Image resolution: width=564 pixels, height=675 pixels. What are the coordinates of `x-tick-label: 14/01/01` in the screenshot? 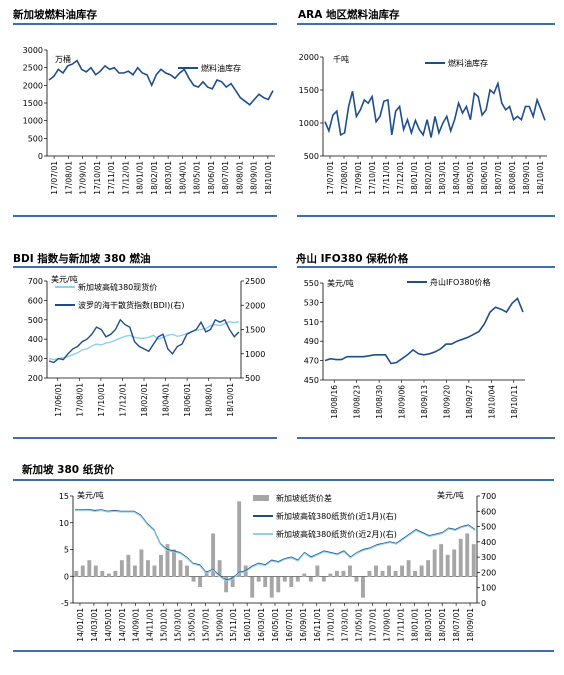 It's located at (80, 625).